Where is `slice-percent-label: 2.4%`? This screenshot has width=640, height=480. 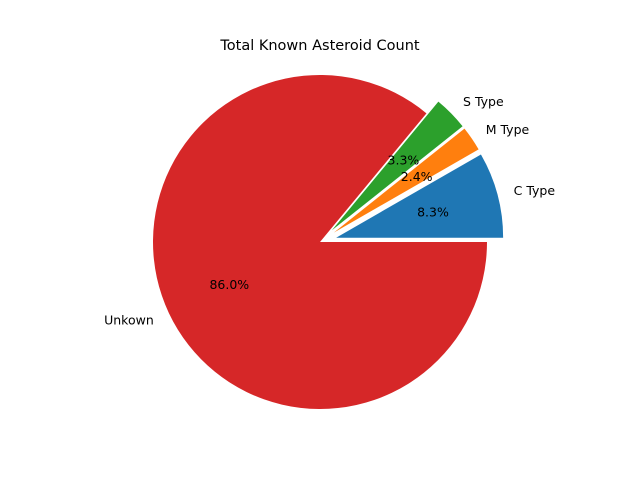 slice-percent-label: 2.4% is located at coordinates (417, 176).